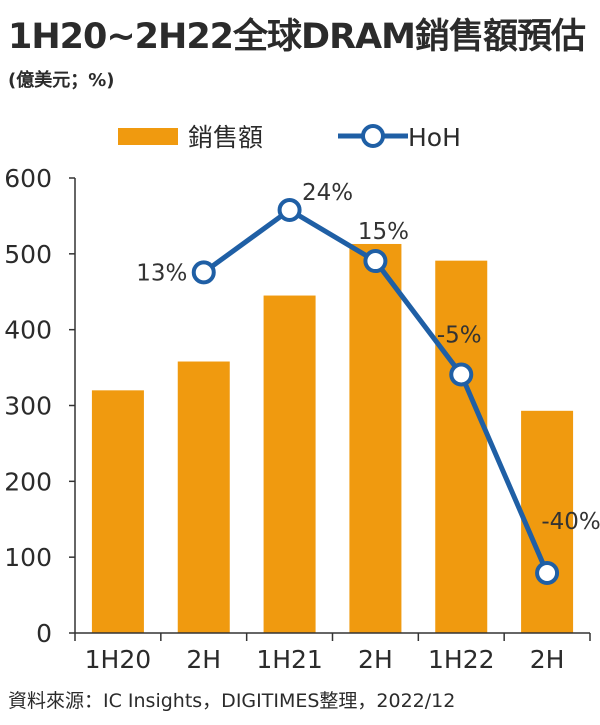  Describe the element at coordinates (28, 557) in the screenshot. I see `y-tick-label: 100` at that location.